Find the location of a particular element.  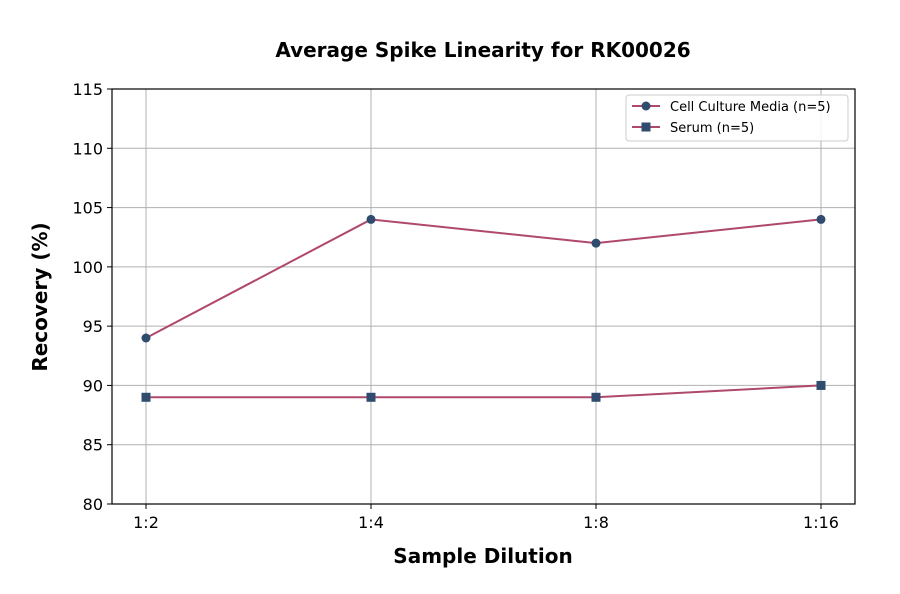

x-tick-label: 1:2 is located at coordinates (146, 522).